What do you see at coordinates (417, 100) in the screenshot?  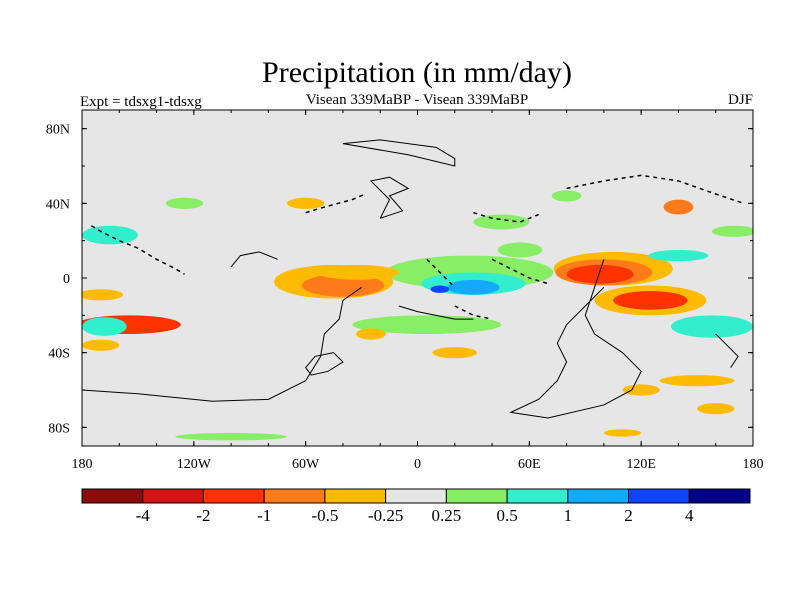 I see `period-label: Visean 339MaBP - Visean 339MaBP` at bounding box center [417, 100].